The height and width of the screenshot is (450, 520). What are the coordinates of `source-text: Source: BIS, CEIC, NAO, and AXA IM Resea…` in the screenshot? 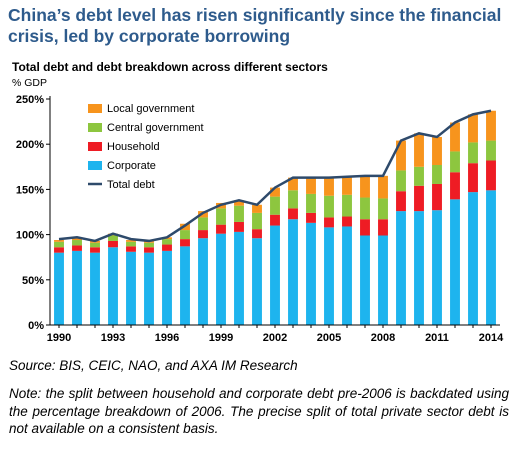 It's located at (153, 365).